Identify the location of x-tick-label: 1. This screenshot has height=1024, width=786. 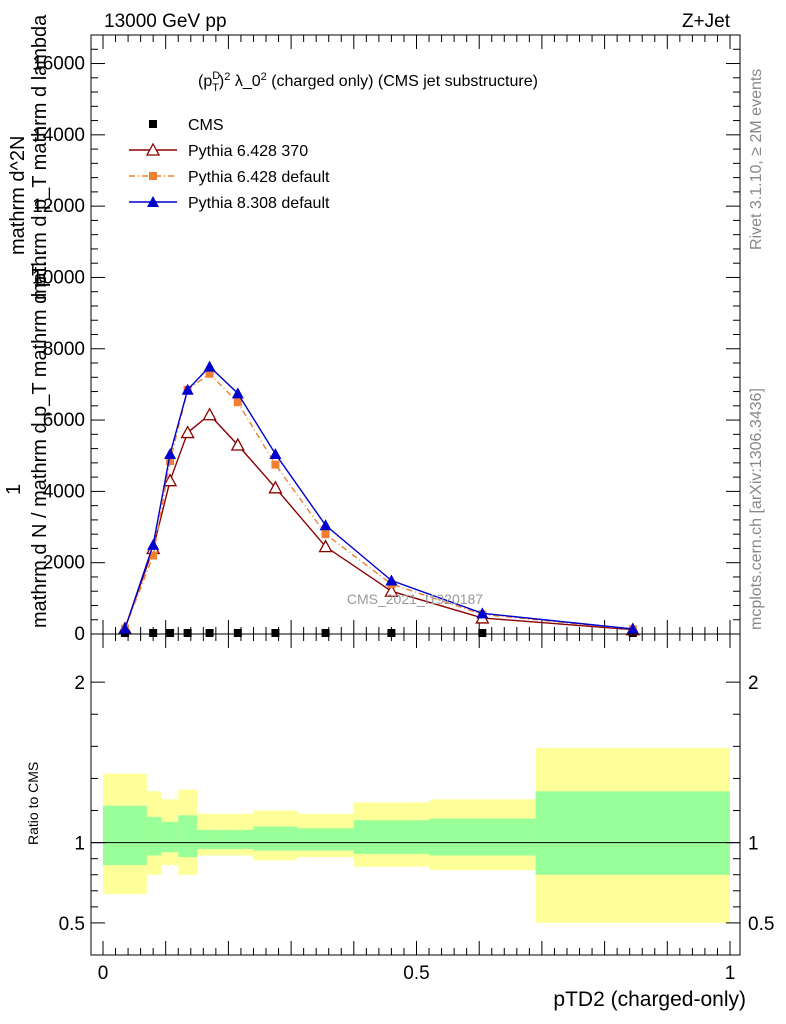
(730, 973).